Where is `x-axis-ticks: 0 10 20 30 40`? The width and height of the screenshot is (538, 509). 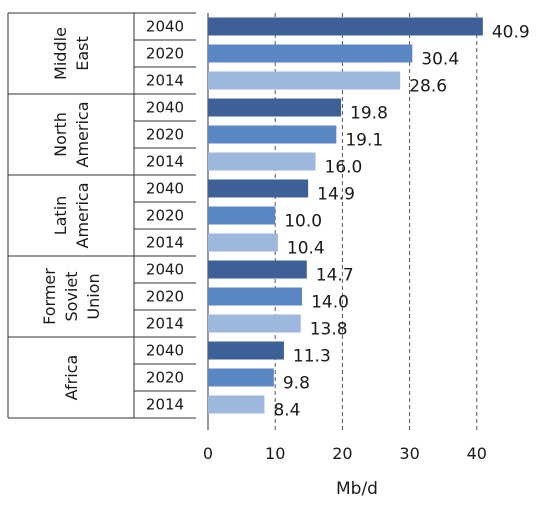
x-axis-ticks: 0 10 20 30 40 is located at coordinates (345, 453).